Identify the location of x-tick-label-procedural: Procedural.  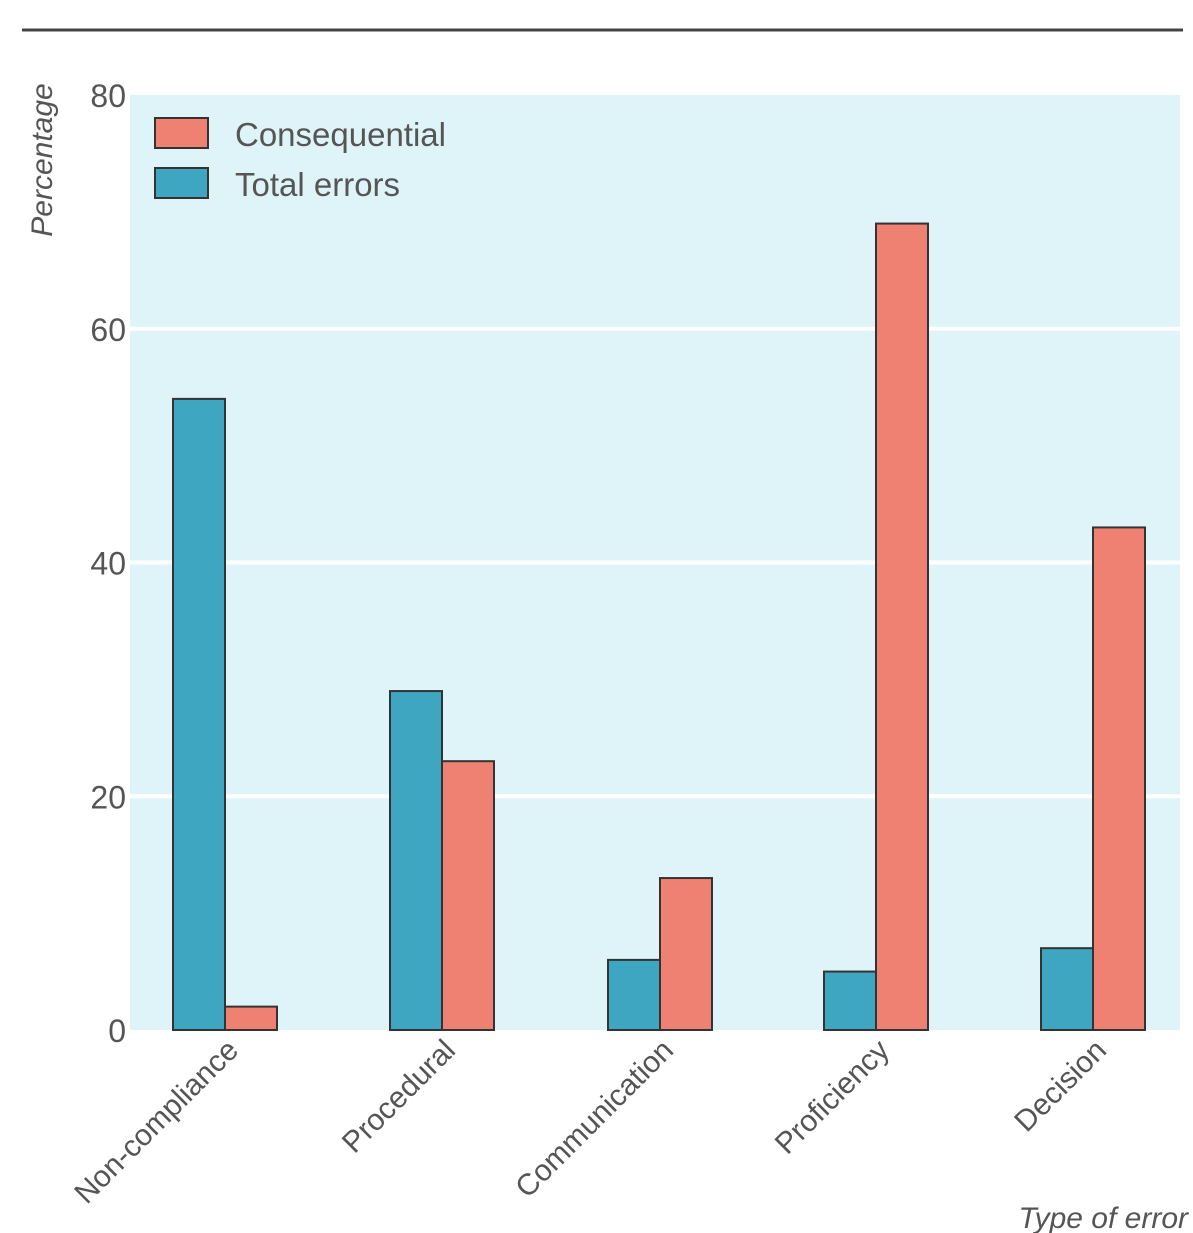
(399, 1097).